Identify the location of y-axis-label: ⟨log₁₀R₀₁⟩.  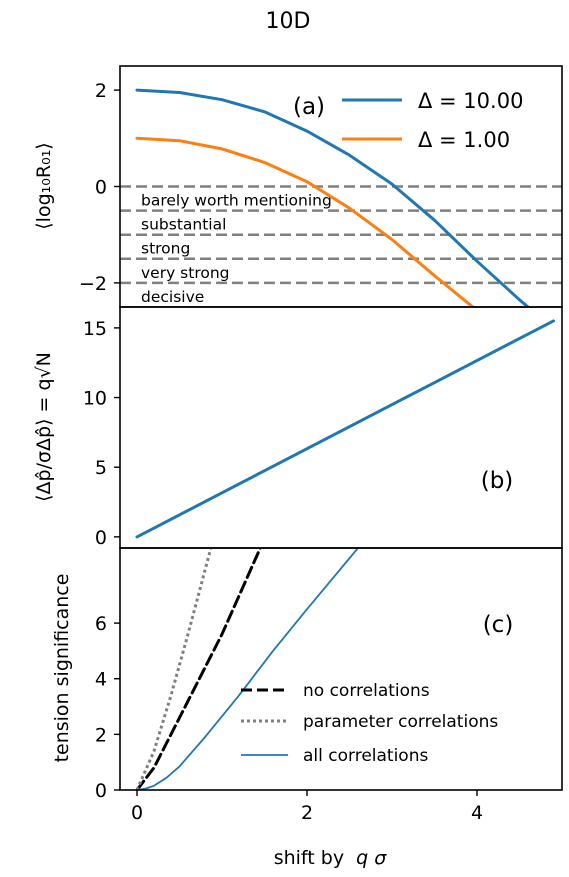
(44, 185).